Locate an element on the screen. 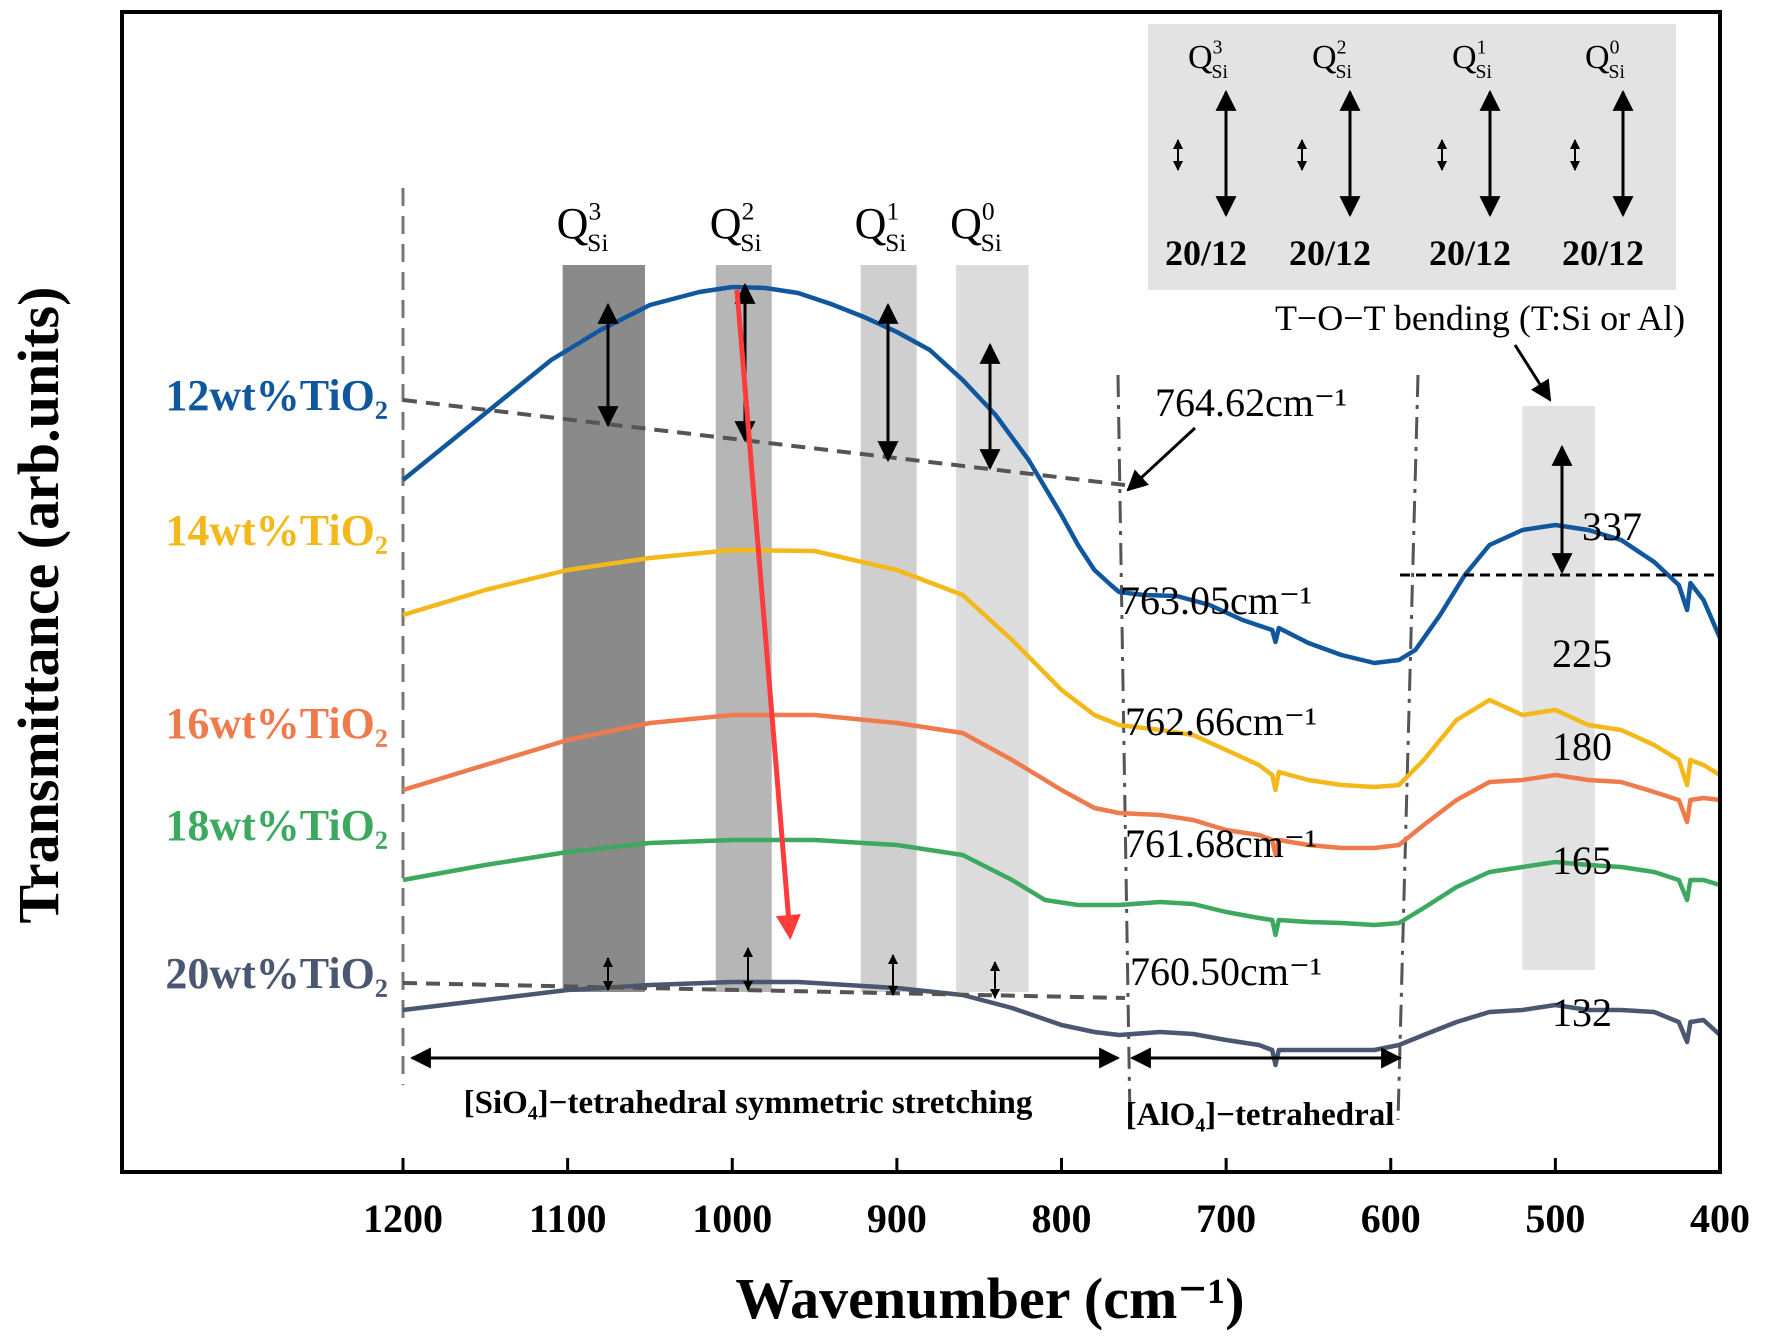 The image size is (1766, 1341). peak-label-3: 762.66cm⁻¹ is located at coordinates (1221, 721).